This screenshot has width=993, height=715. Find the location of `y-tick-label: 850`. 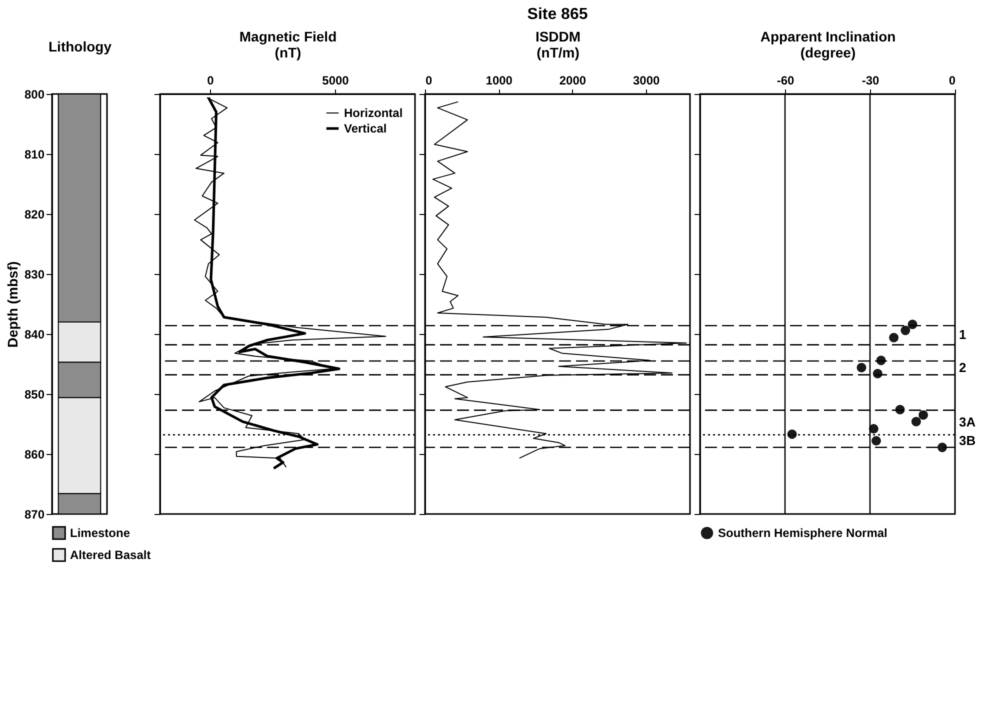

y-tick-label: 850 is located at coordinates (34, 395).